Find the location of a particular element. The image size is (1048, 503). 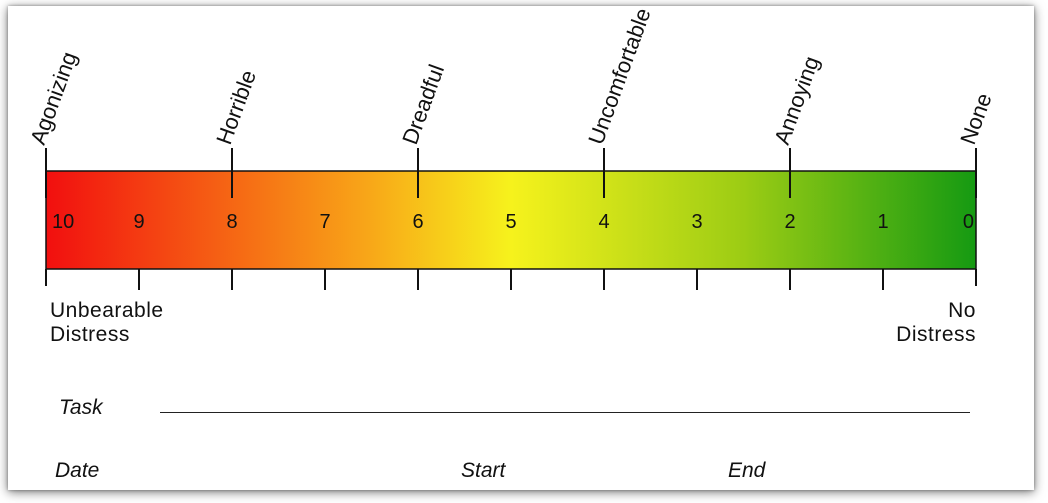

anchor-label-dreadful: Dreadful is located at coordinates (423, 104).